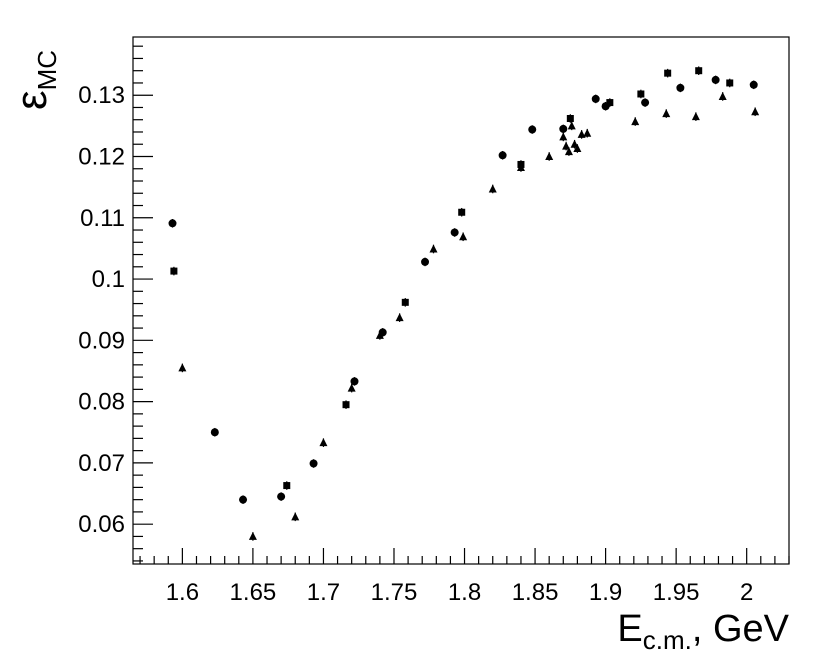 This screenshot has width=814, height=659. What do you see at coordinates (101, 310) in the screenshot?
I see `y-axis-tick-labels: 0.06 0.07 0.08 0.09 0.1 0.11 0.12 0.13` at bounding box center [101, 310].